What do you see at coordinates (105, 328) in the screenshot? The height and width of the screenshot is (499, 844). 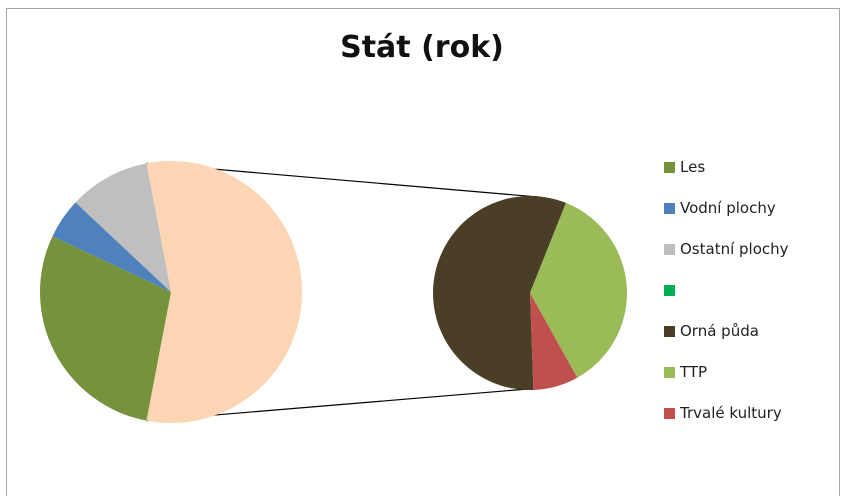 I see `pie-slice-les` at bounding box center [105, 328].